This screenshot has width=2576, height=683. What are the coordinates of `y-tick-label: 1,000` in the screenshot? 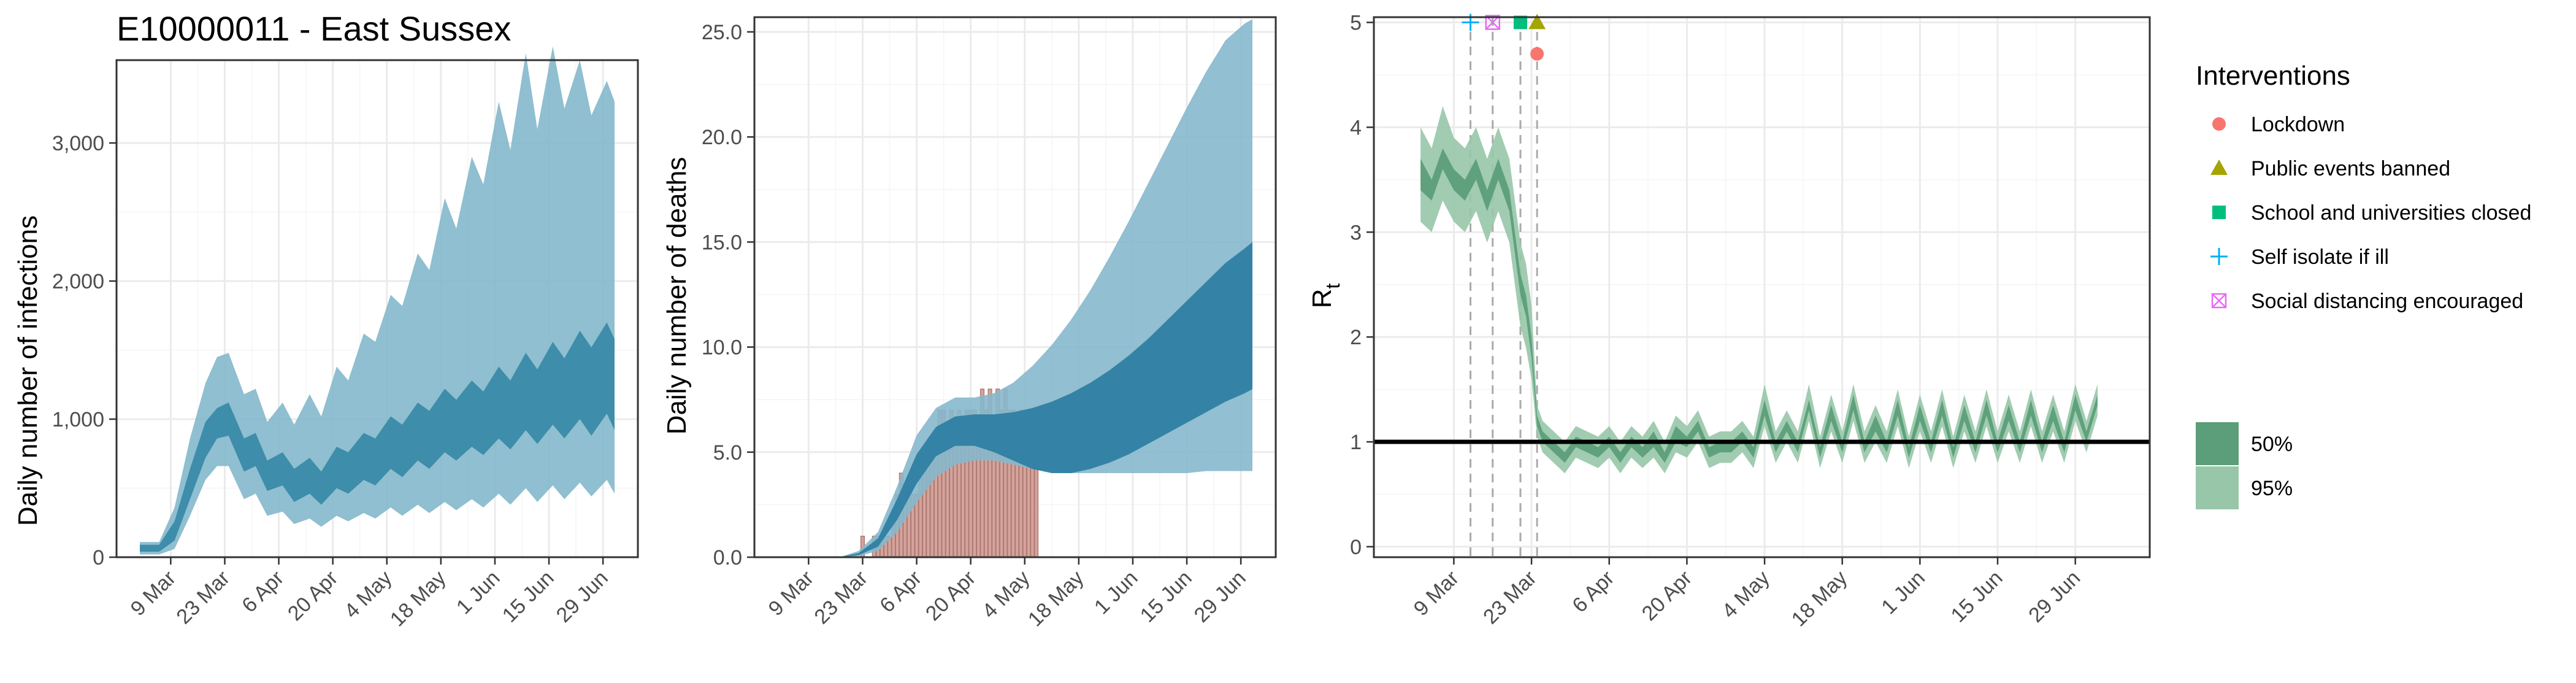 It's located at (78, 419).